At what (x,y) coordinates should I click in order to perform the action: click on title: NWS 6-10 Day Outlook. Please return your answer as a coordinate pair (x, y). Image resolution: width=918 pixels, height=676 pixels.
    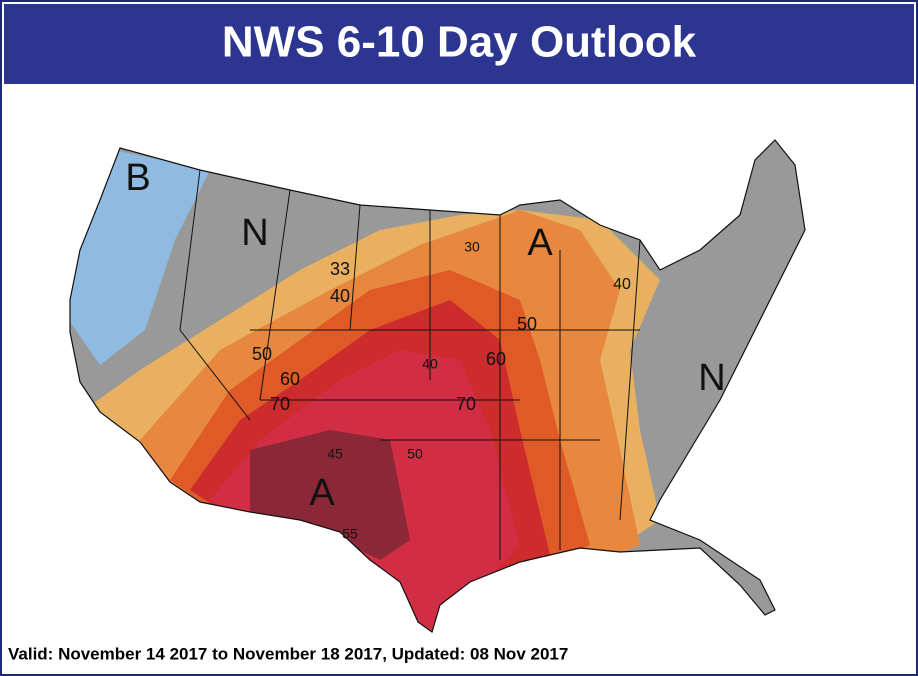
    Looking at the image, I should click on (459, 42).